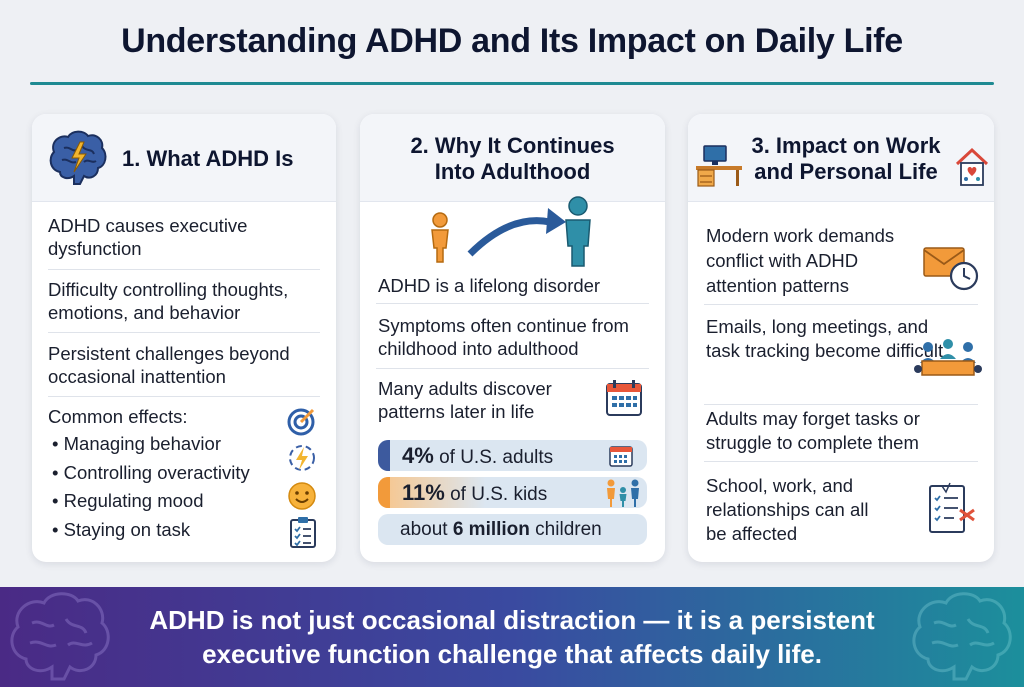  Describe the element at coordinates (423, 492) in the screenshot. I see `stat-value: 11%` at that location.